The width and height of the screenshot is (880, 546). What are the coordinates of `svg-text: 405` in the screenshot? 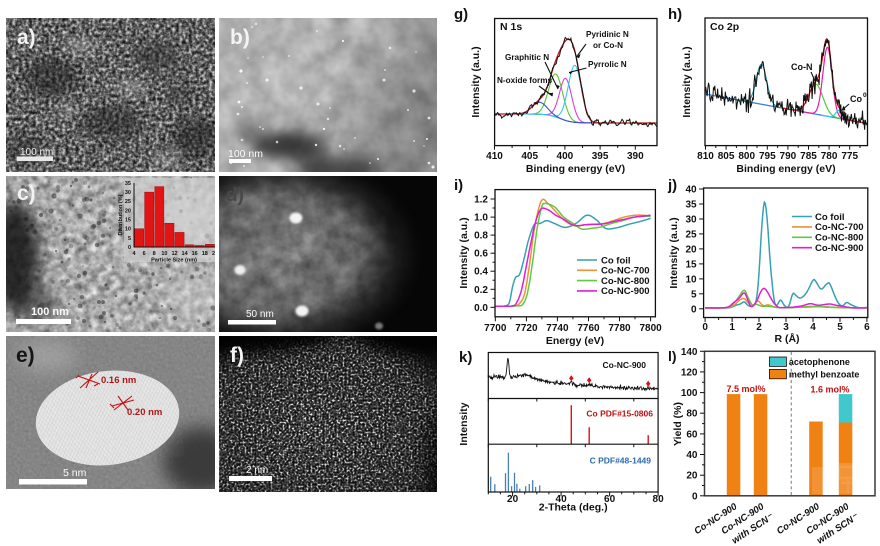 It's located at (529, 156).